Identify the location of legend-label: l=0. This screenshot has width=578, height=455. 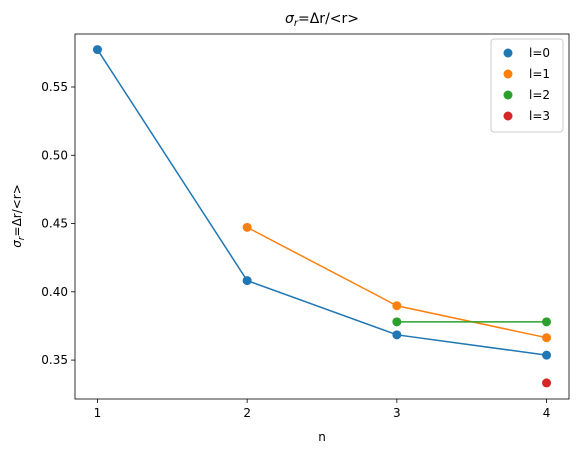
(539, 53).